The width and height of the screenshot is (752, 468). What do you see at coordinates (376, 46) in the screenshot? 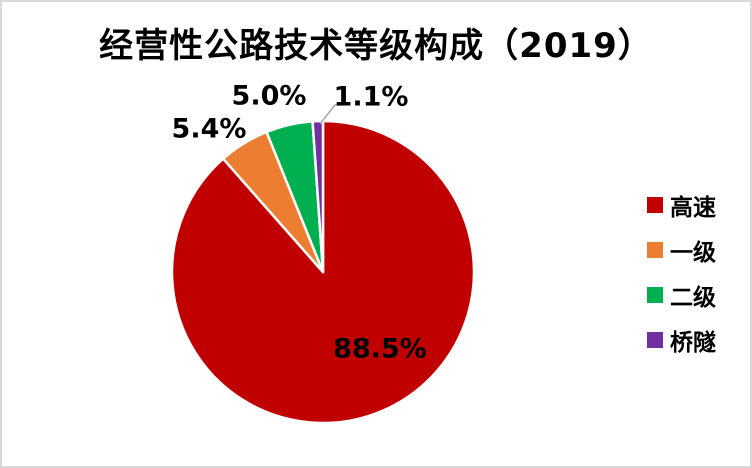
I see `chart-title: 经营性公路技术等级构成（2019）` at bounding box center [376, 46].